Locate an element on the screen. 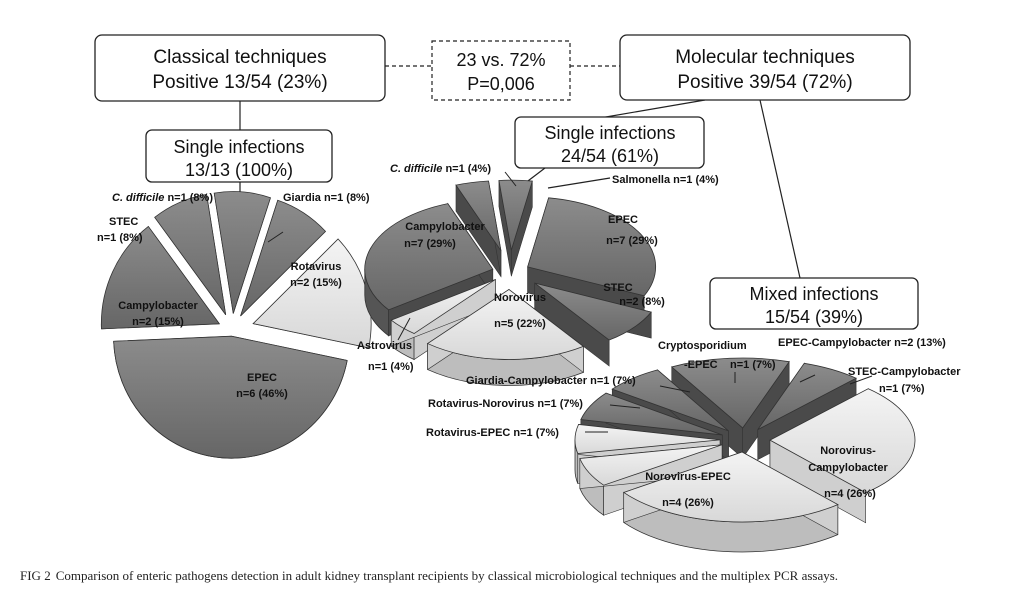 This screenshot has height=601, width=1024. slice-campylobacter is located at coordinates (160, 277).